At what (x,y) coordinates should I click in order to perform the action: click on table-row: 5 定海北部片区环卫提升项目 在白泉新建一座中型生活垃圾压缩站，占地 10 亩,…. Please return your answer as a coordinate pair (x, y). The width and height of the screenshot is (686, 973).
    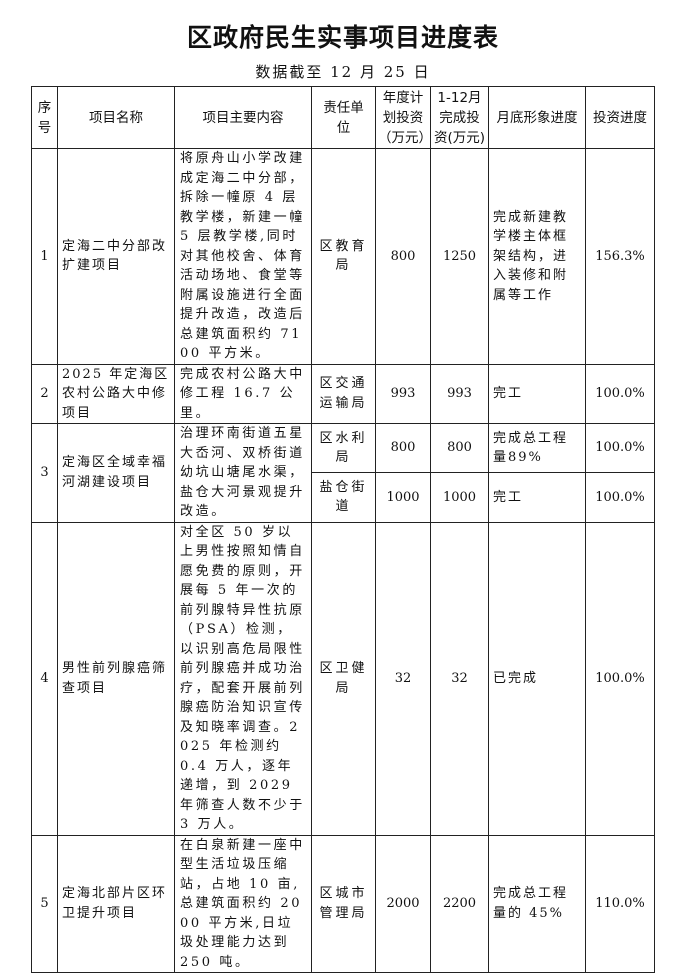
    Looking at the image, I should click on (343, 903).